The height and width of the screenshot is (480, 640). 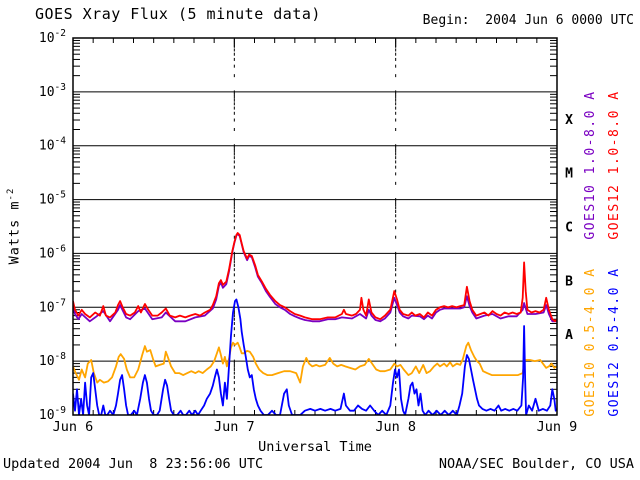 I want to click on x-tick-label: Jun 9, so click(x=557, y=427).